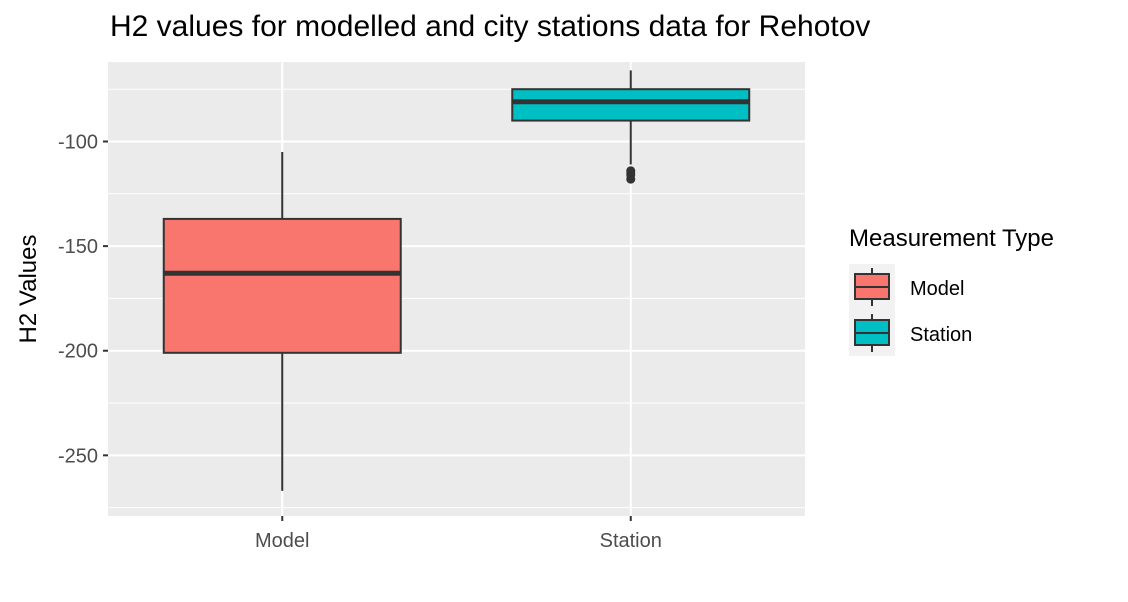 The height and width of the screenshot is (602, 1128). Describe the element at coordinates (78, 352) in the screenshot. I see `y-tick-label: -200` at that location.